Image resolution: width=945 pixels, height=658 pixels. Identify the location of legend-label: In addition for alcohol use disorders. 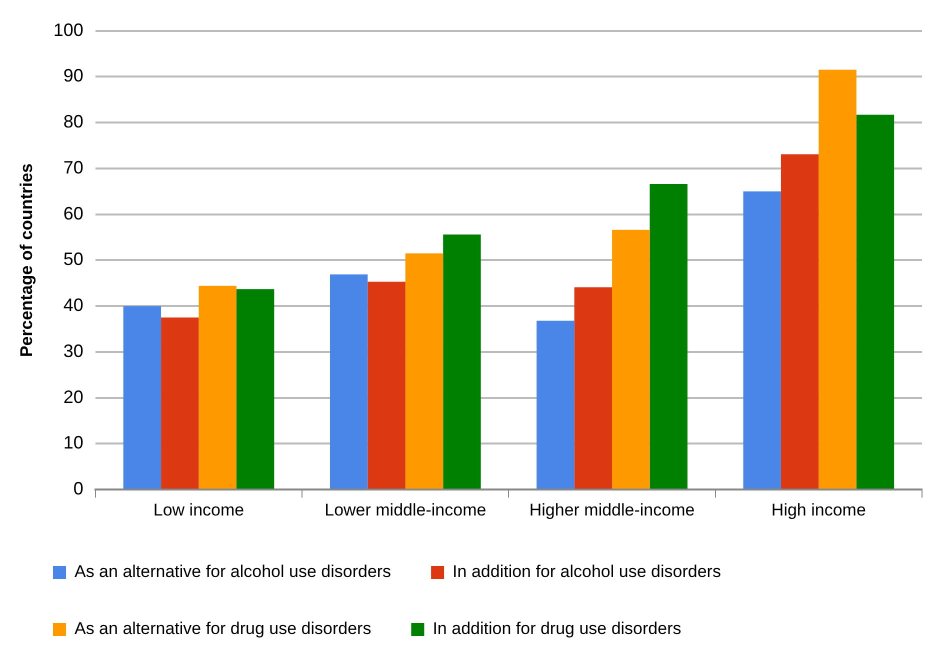
(586, 572).